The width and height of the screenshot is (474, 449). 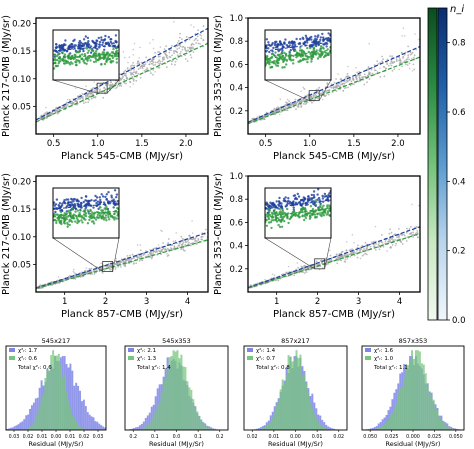 I want to click on x-tick-label: 3, so click(x=146, y=302).